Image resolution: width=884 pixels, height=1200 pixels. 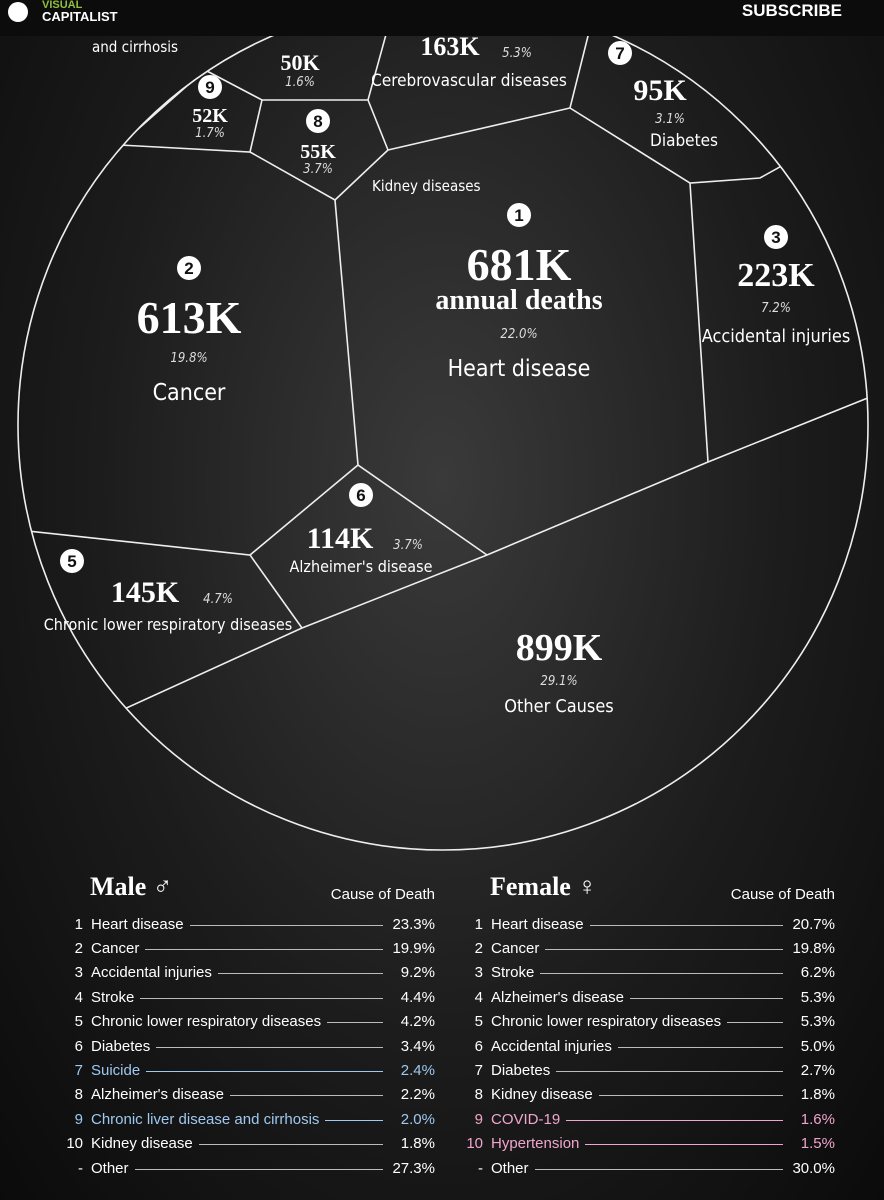 I want to click on cell-name: Diabetes, so click(x=684, y=141).